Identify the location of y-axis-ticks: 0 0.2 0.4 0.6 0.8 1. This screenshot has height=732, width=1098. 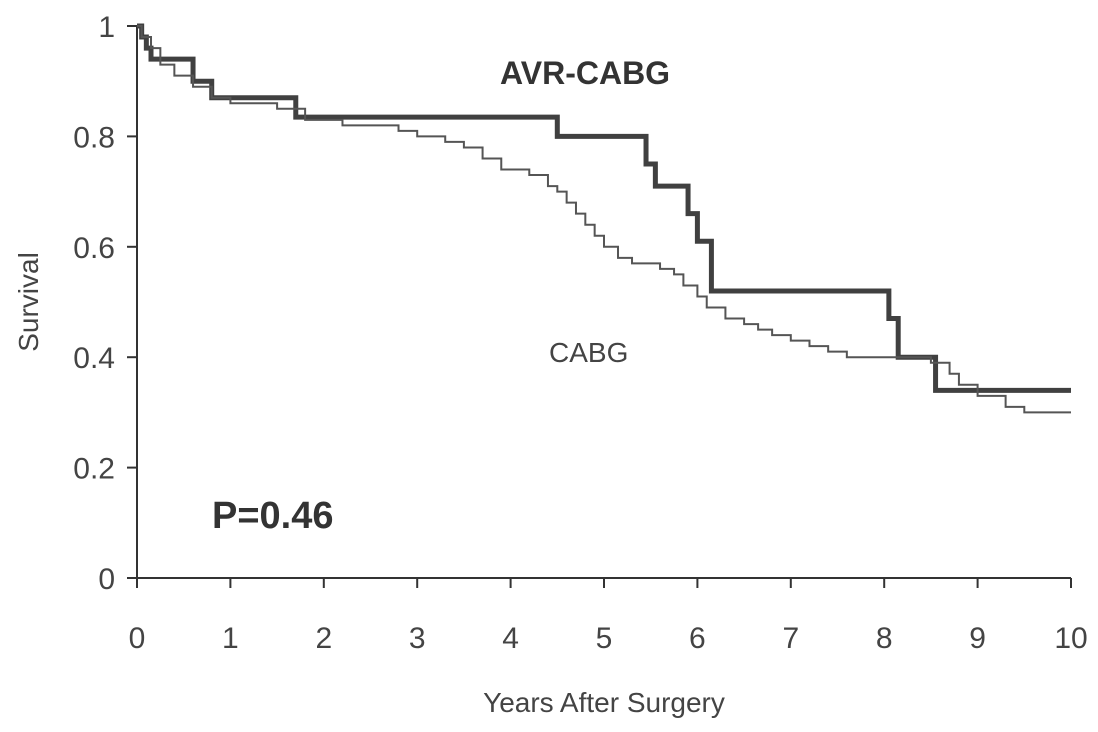
(105, 303).